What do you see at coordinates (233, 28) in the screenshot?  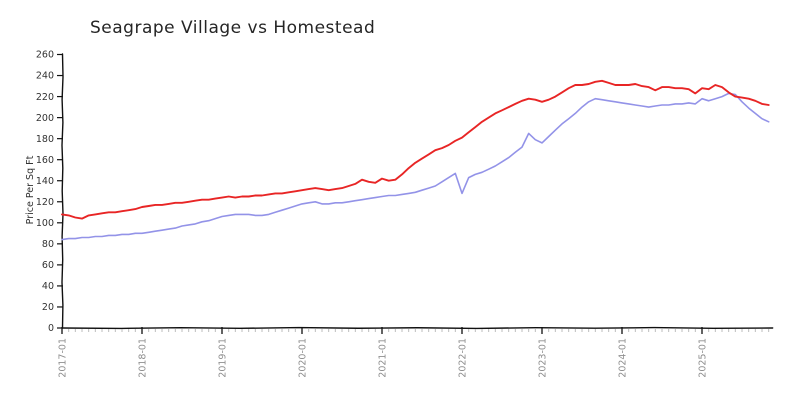 I see `chart-title: Seagrape Village vs Homestead` at bounding box center [233, 28].